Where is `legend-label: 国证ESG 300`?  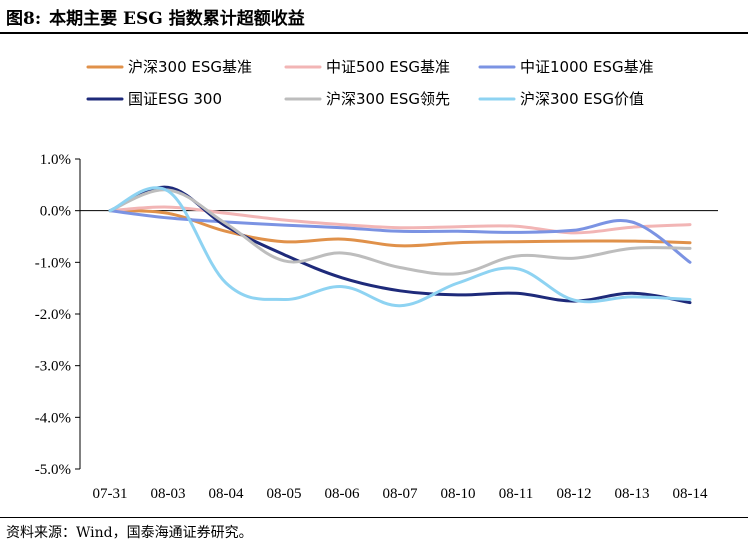 legend-label: 国证ESG 300 is located at coordinates (175, 99).